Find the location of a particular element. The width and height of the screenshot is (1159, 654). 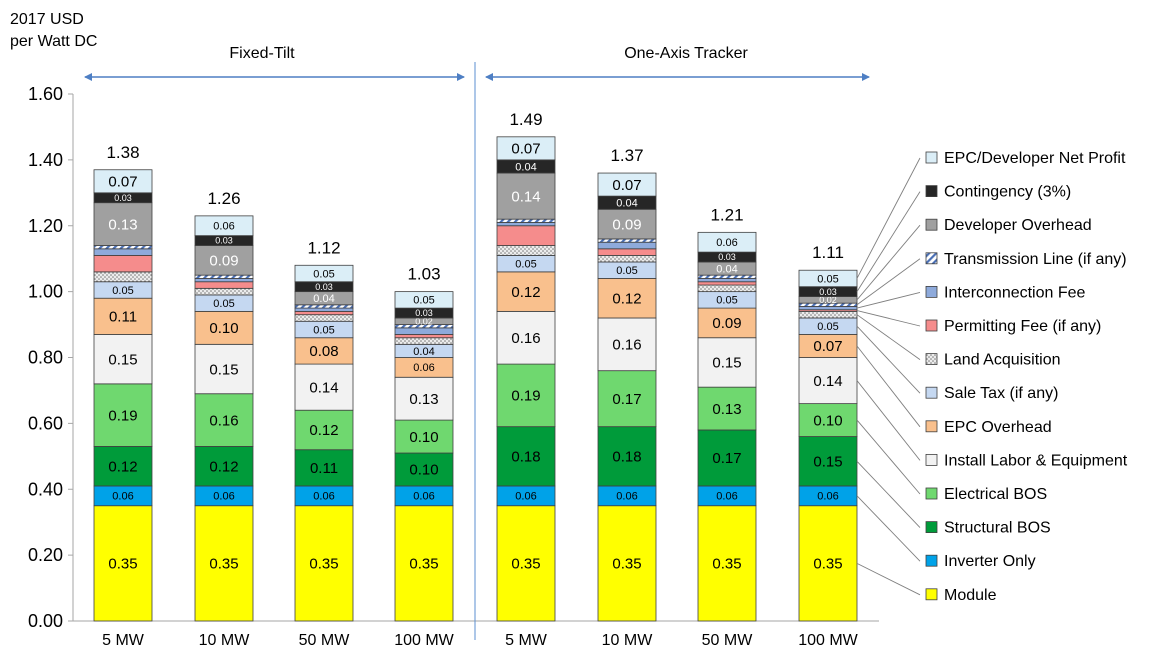

y-axis-title: 2017 USD per Watt DC is located at coordinates (53, 30).